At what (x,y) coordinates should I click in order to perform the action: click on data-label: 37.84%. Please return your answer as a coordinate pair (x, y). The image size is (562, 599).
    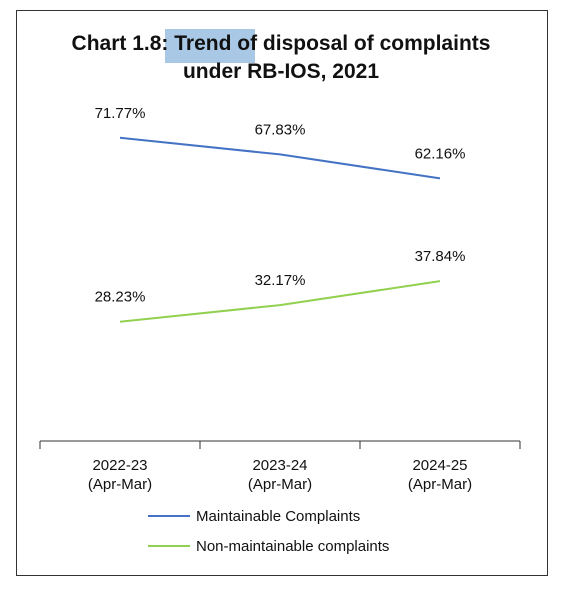
    Looking at the image, I should click on (440, 256).